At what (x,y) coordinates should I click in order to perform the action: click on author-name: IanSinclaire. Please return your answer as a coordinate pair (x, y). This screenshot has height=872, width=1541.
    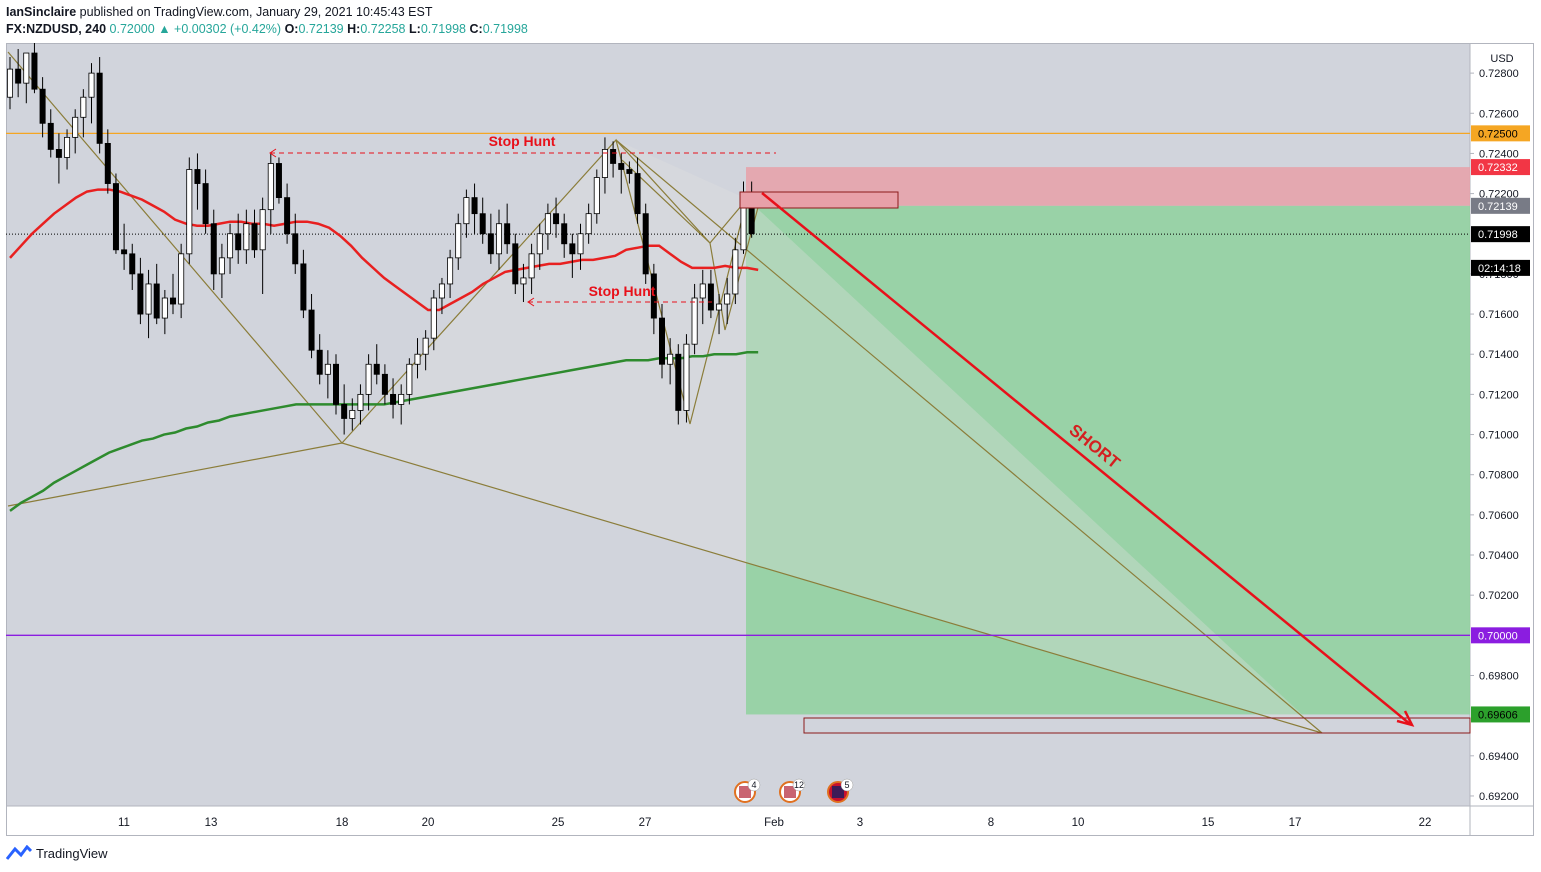
    Looking at the image, I should click on (41, 12).